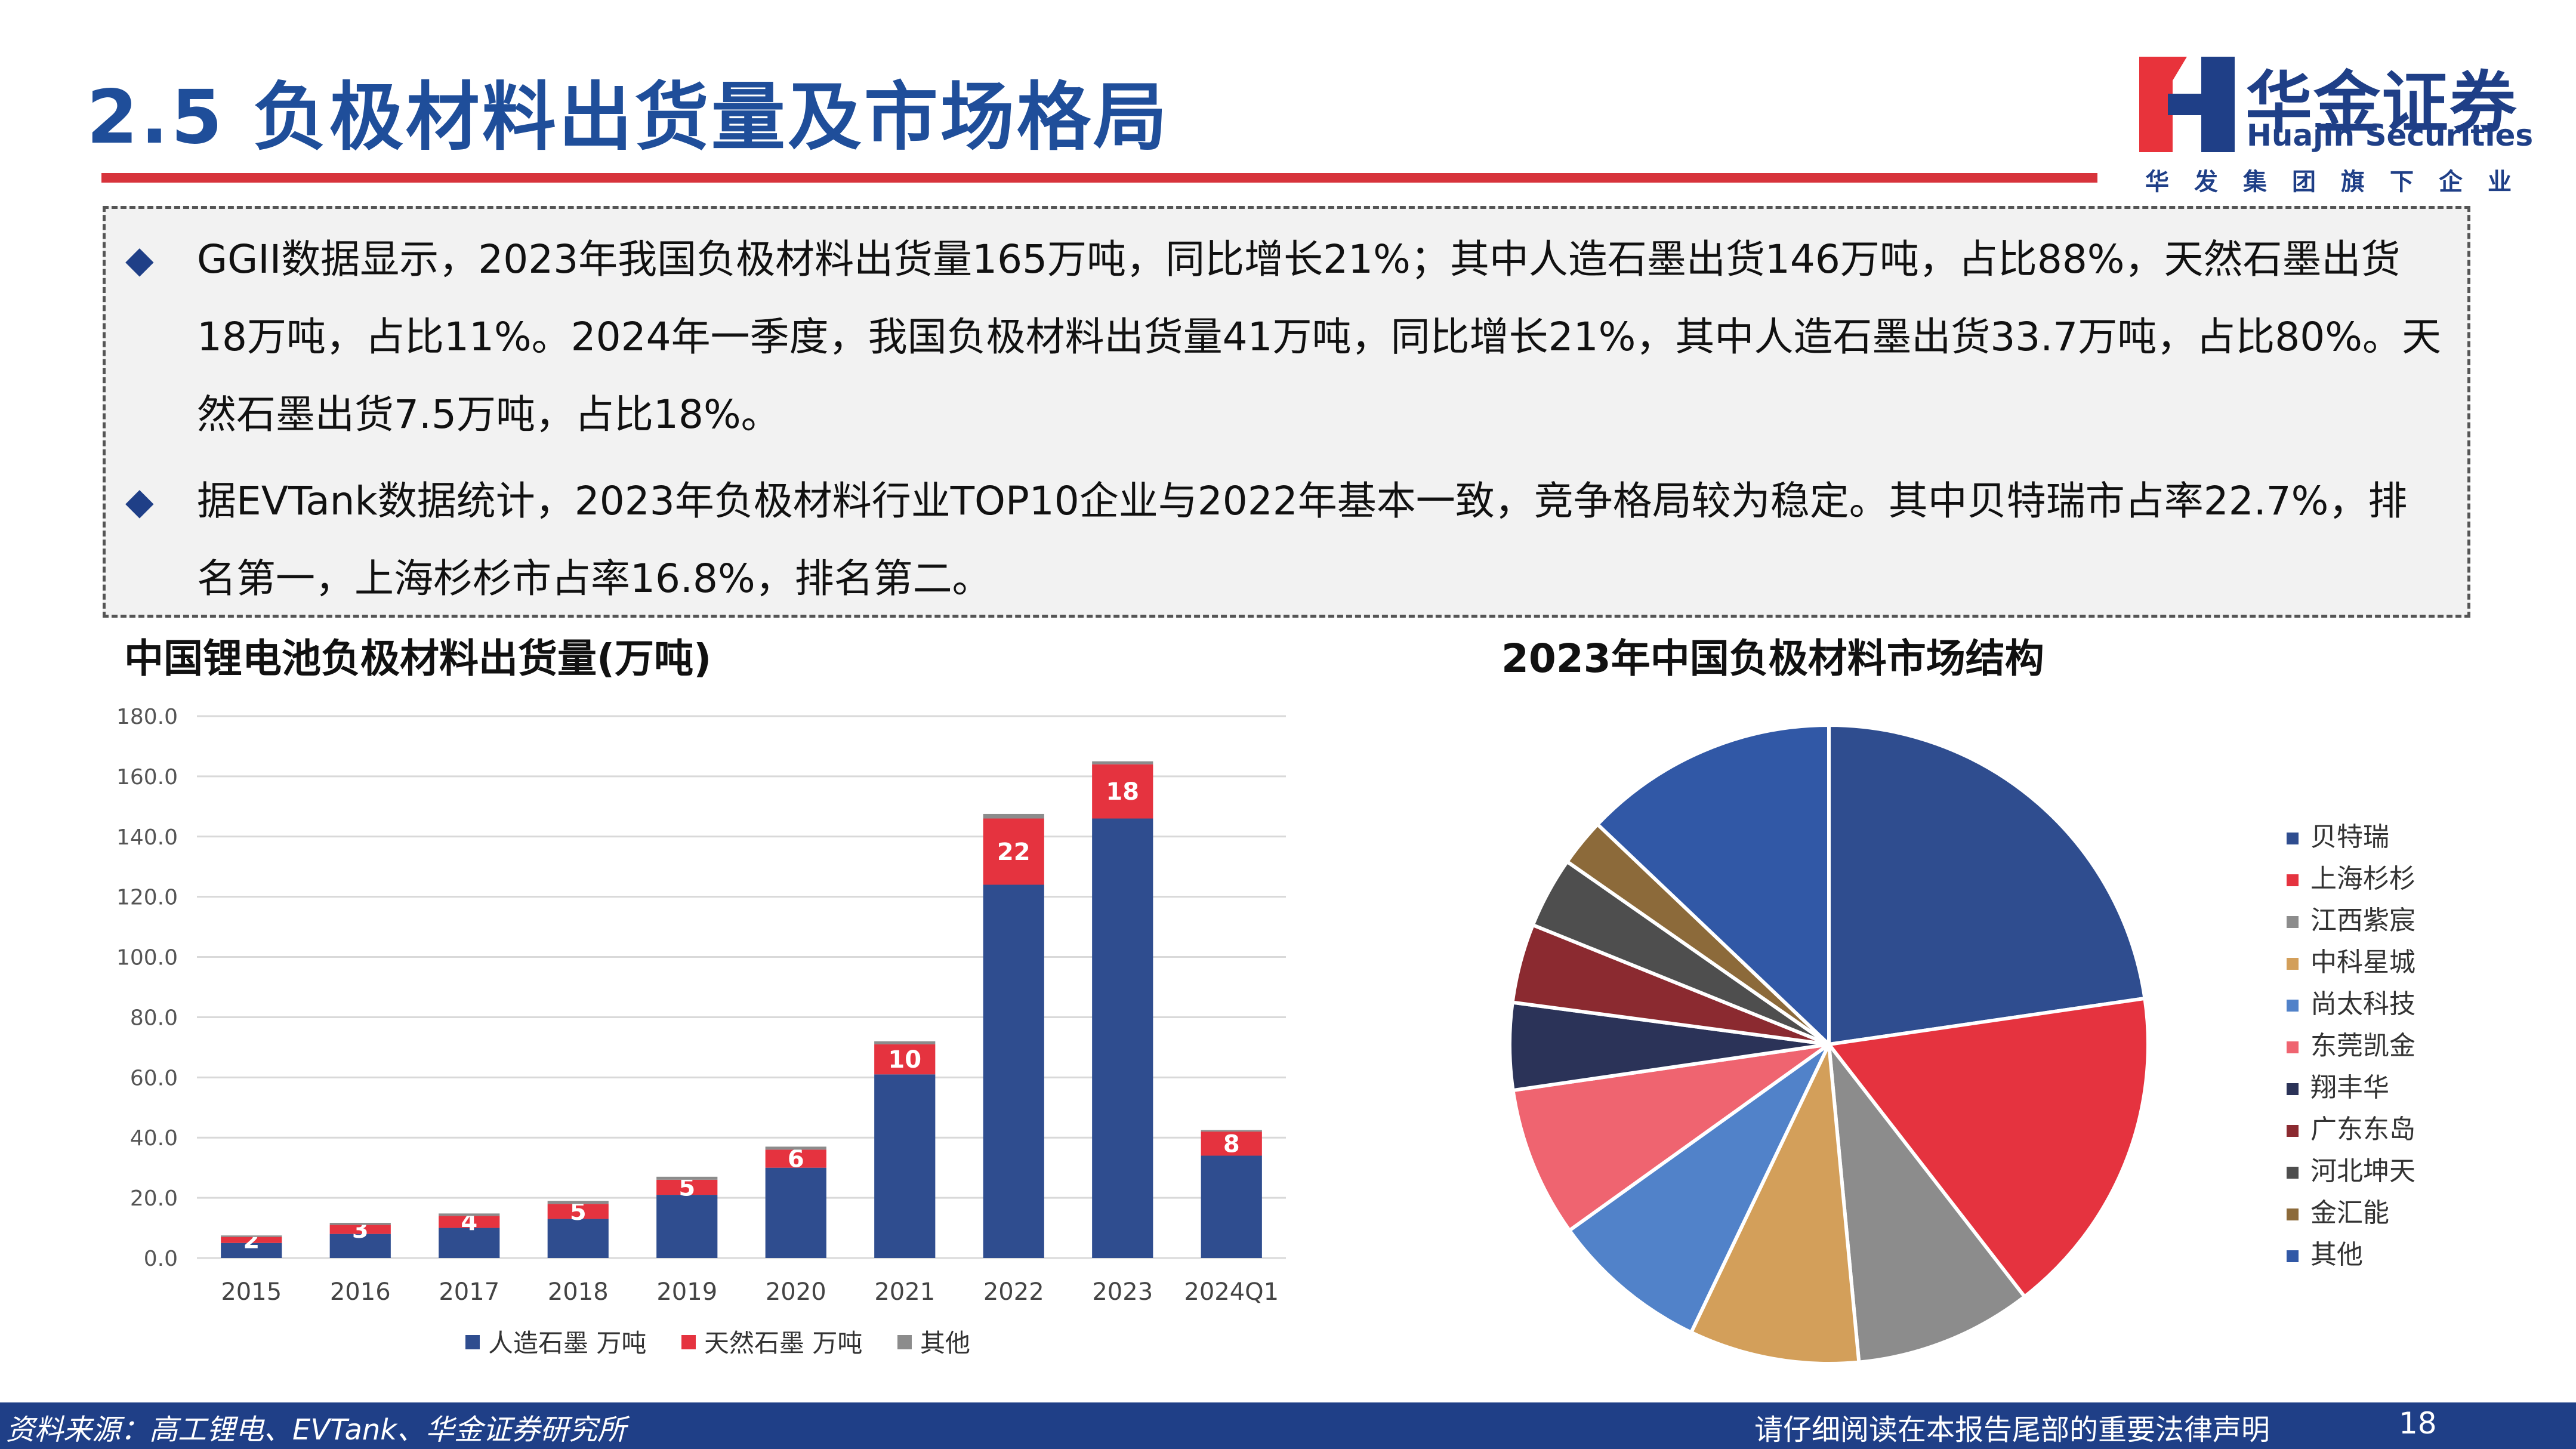 This screenshot has height=1449, width=2576. What do you see at coordinates (1231, 1144) in the screenshot?
I see `bar-data-label: 8` at bounding box center [1231, 1144].